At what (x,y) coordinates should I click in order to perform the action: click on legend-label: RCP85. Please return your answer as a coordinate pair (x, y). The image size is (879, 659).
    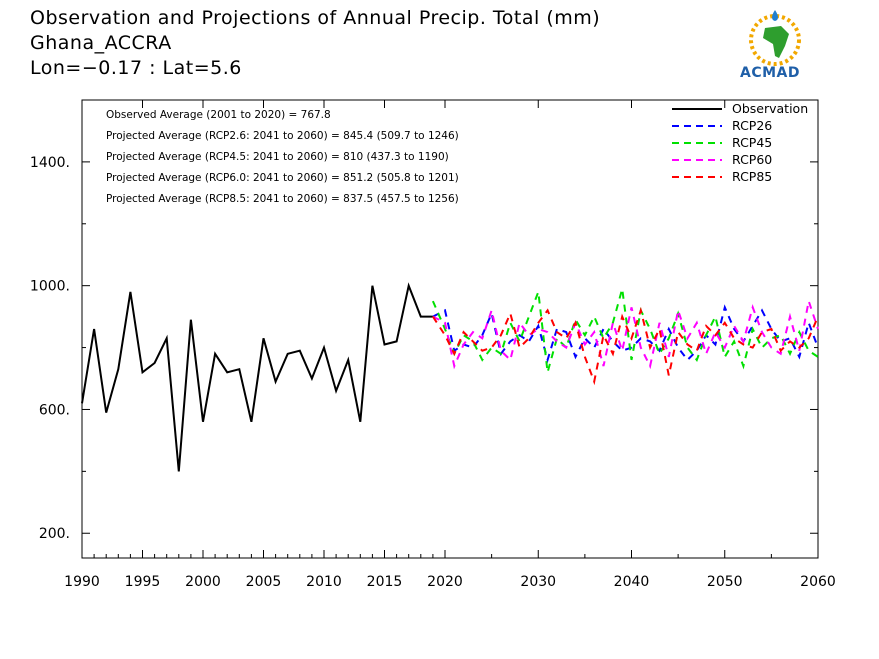
    Looking at the image, I should click on (752, 176).